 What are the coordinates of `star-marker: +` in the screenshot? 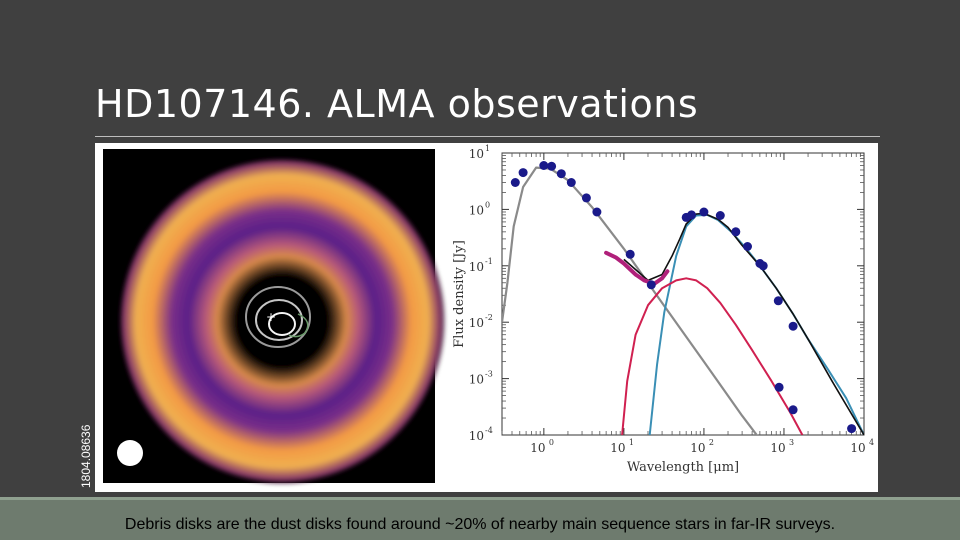 It's located at (271, 317).